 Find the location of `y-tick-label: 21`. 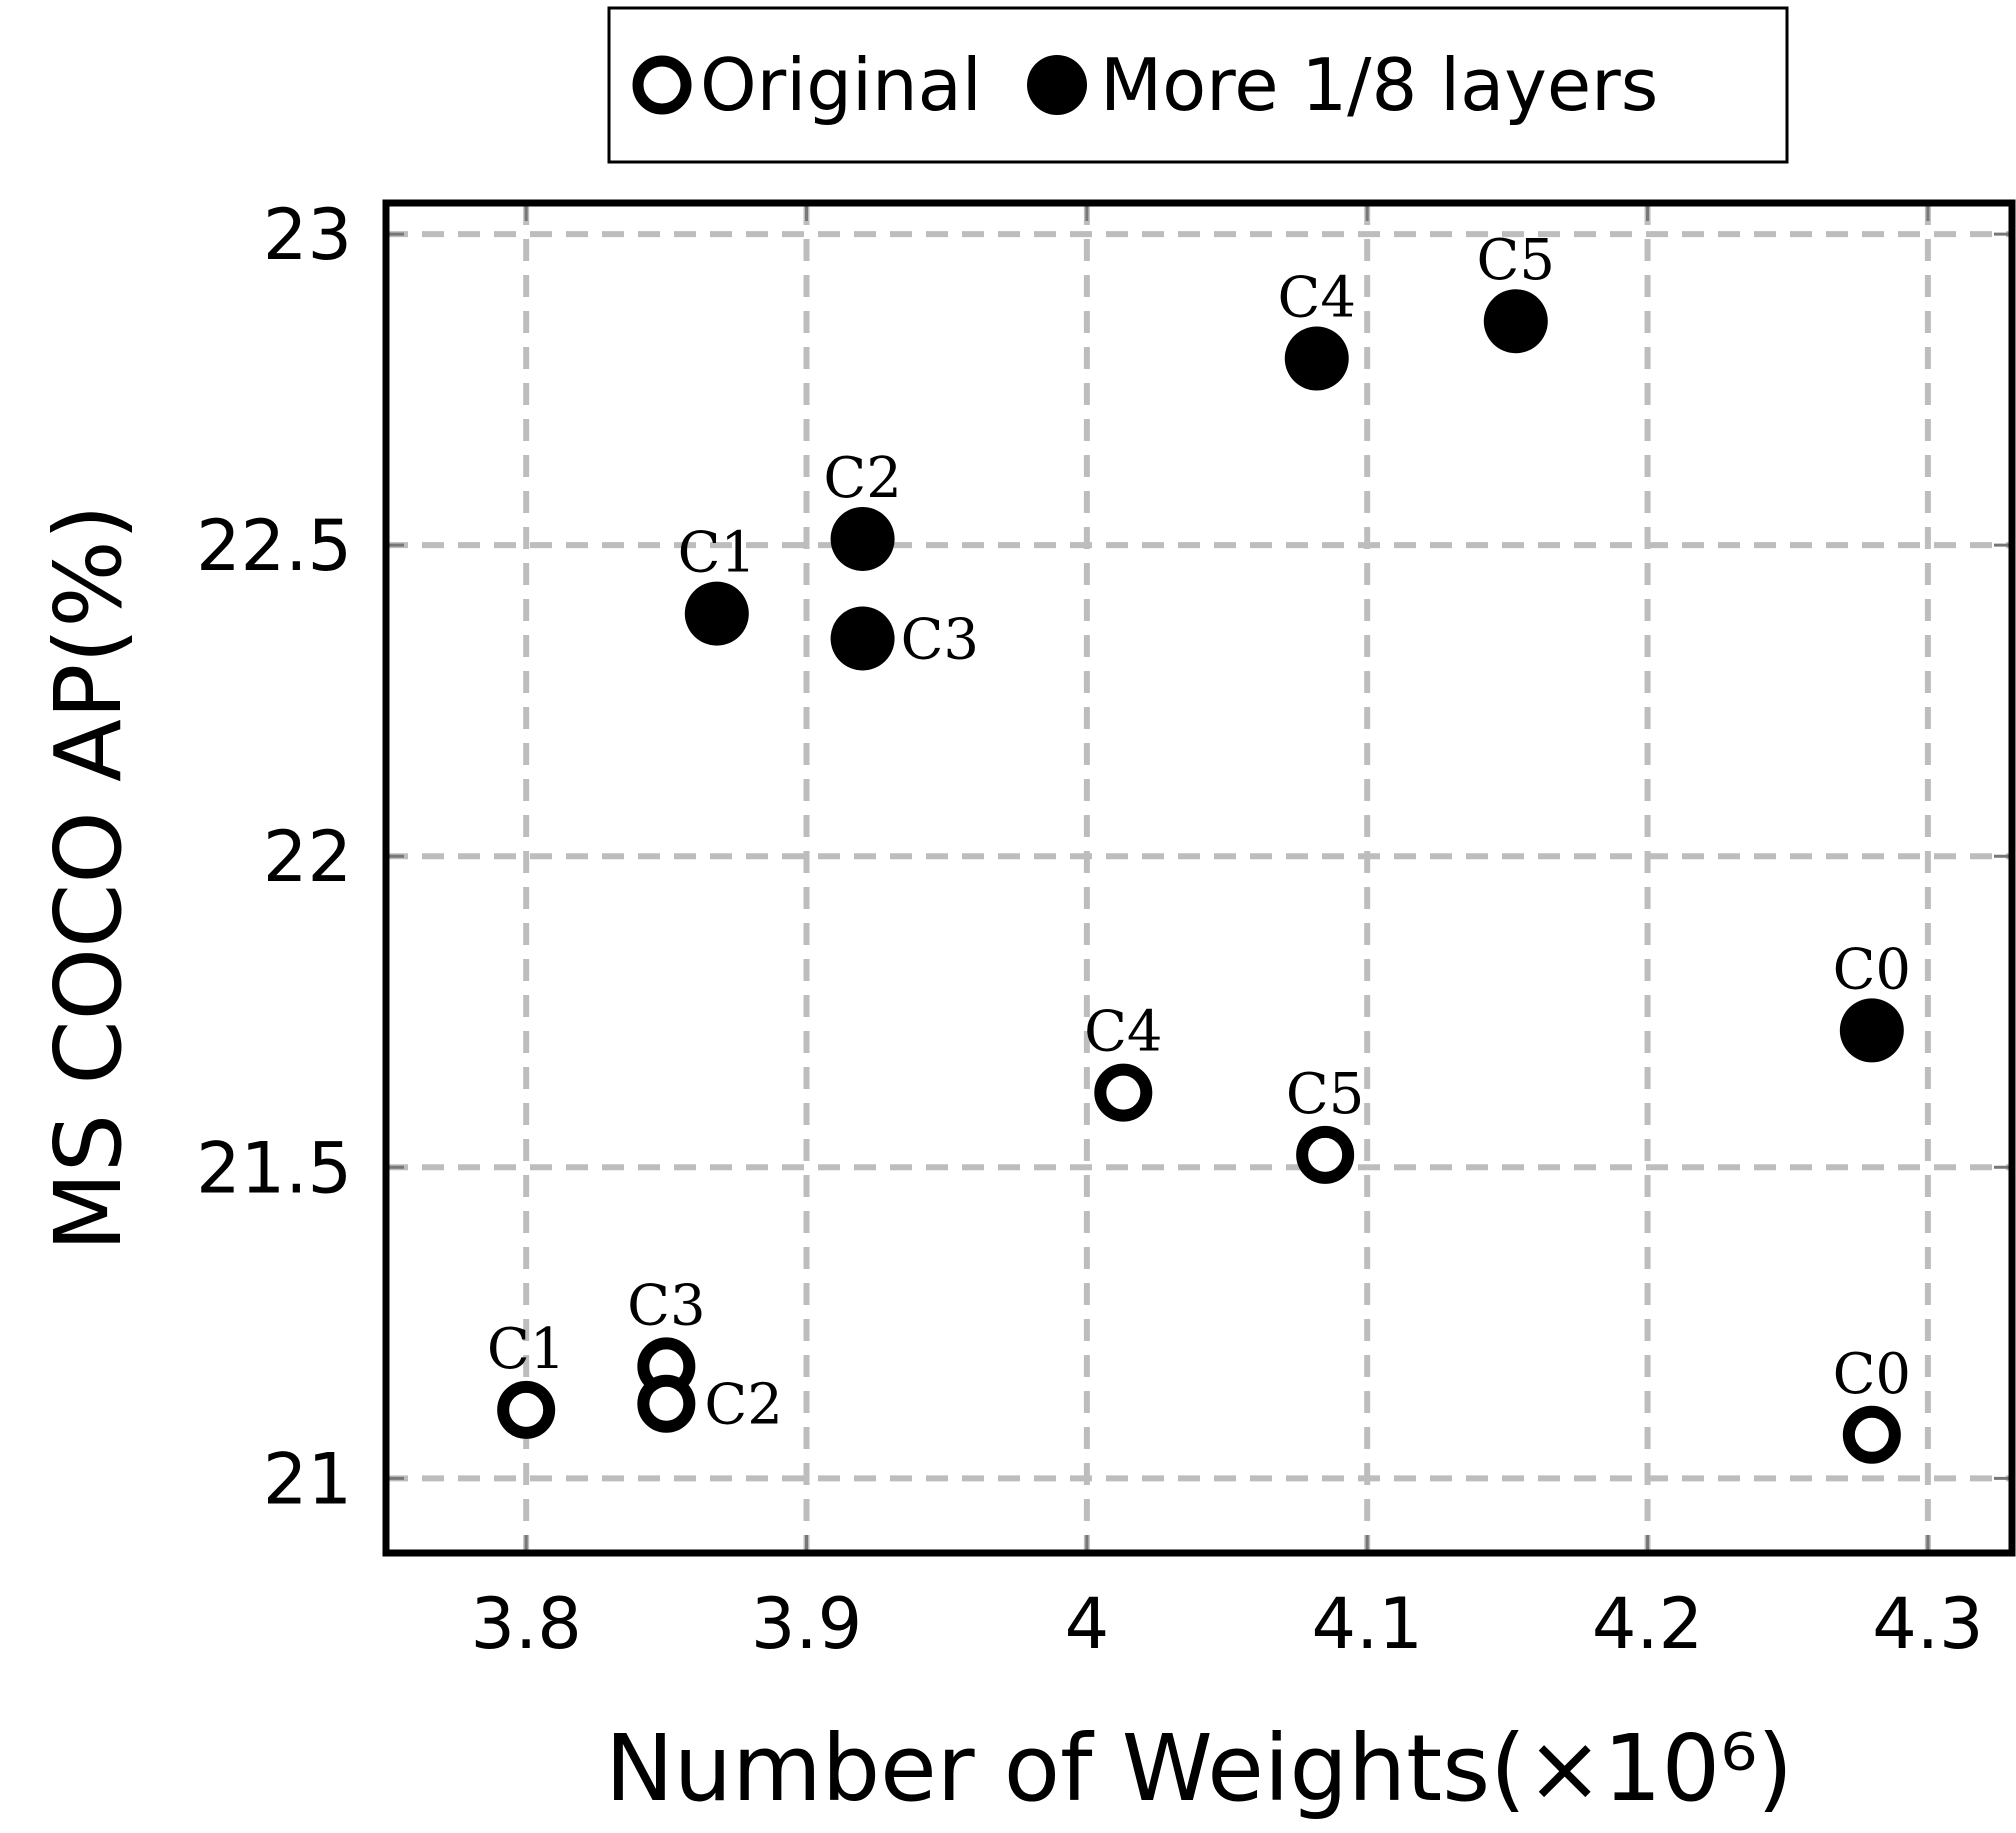

y-tick-label: 21 is located at coordinates (307, 1479).